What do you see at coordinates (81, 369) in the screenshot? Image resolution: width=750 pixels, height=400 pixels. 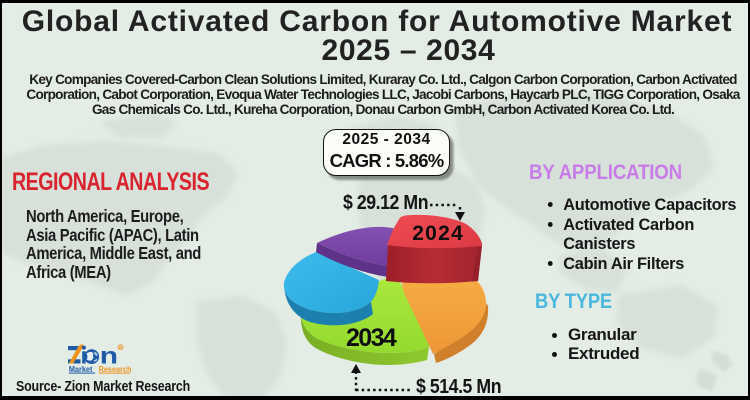 I see `svg-text: Market` at bounding box center [81, 369].